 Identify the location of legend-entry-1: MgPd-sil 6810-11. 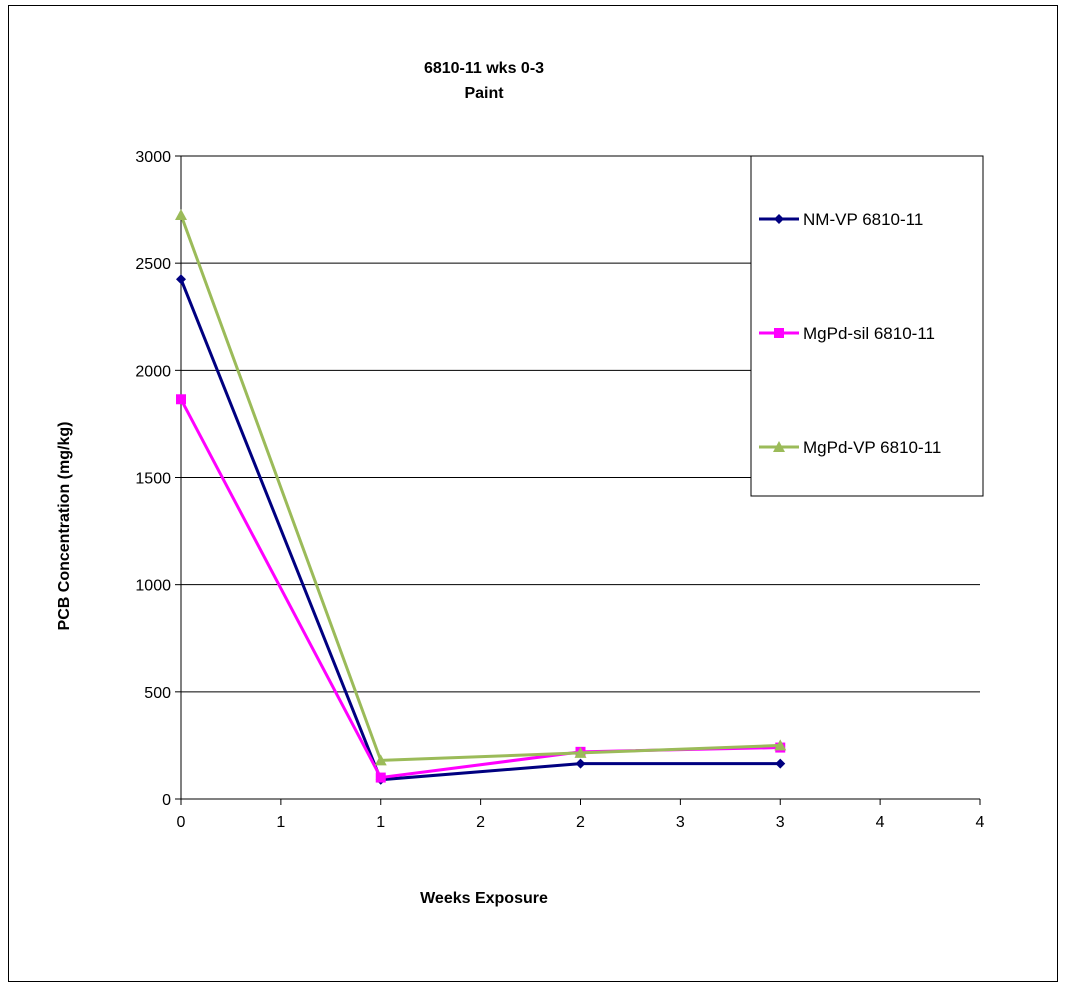
(847, 333).